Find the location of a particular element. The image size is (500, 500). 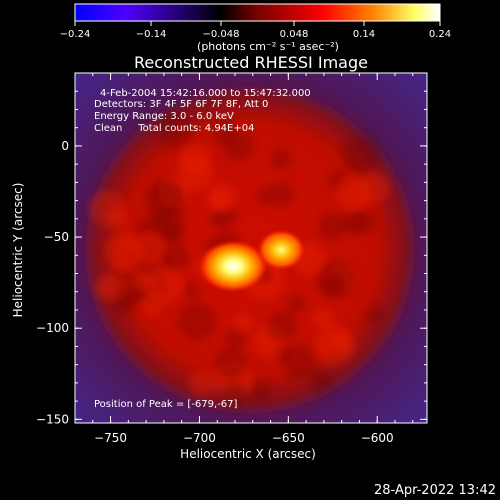

y-axis-label: Heliocentric Y (arcsec) is located at coordinates (18, 250).